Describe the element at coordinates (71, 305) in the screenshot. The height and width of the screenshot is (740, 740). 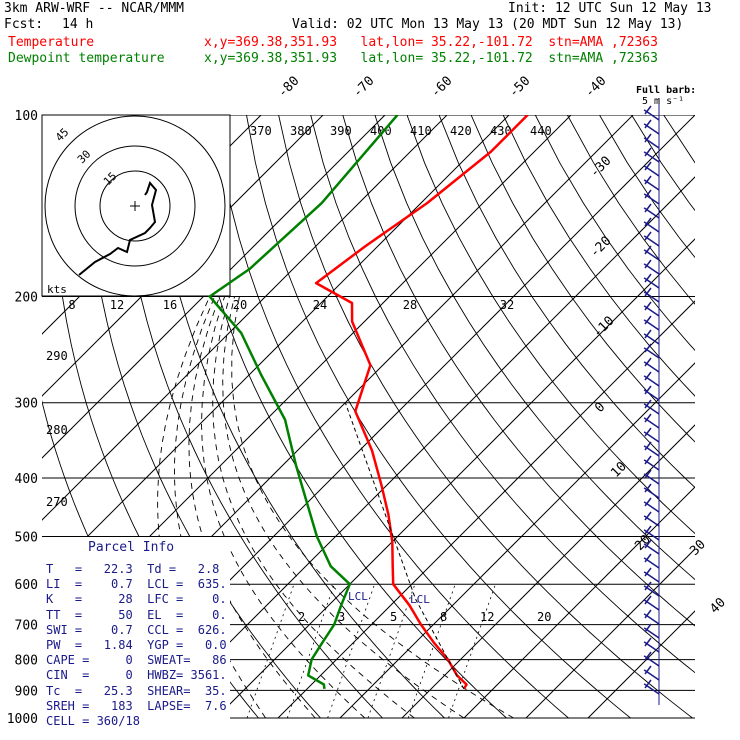
I see `speed-tick-label: 8` at that location.